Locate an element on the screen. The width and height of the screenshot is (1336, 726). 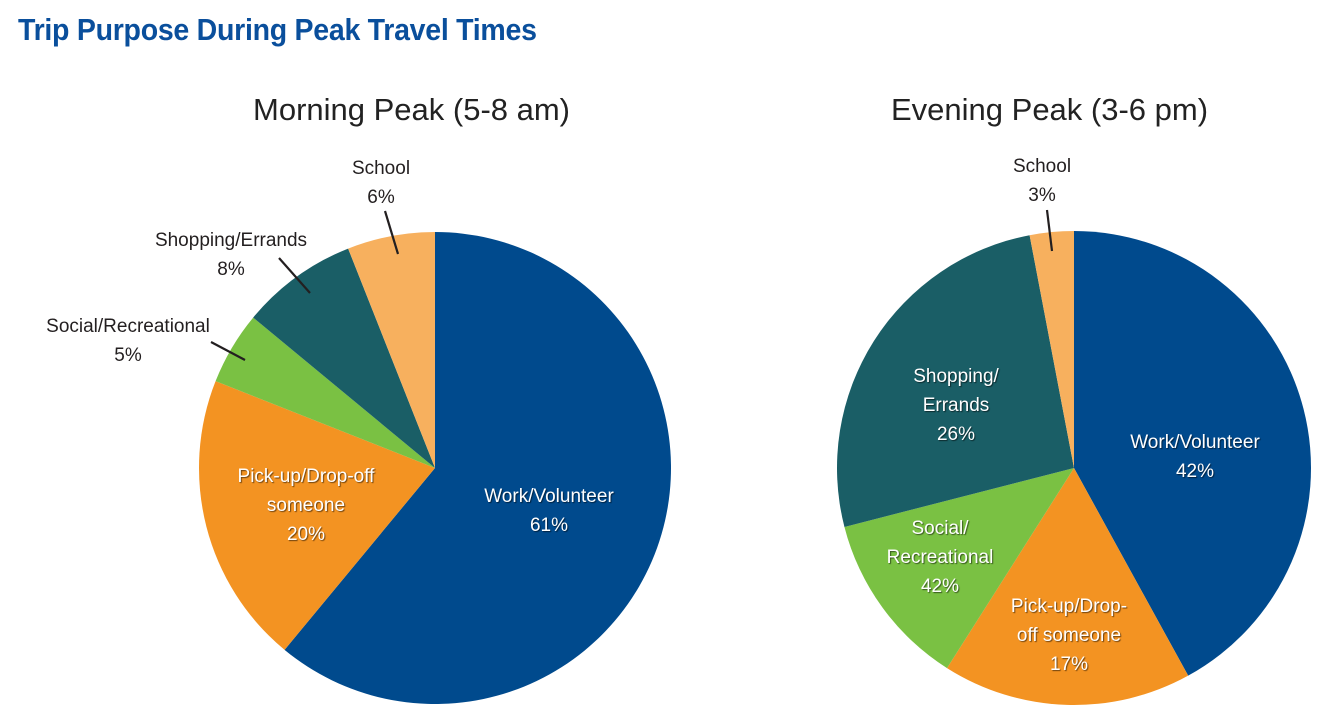
evening-chart-title: Evening Peak (3-6 pm) is located at coordinates (1050, 109).